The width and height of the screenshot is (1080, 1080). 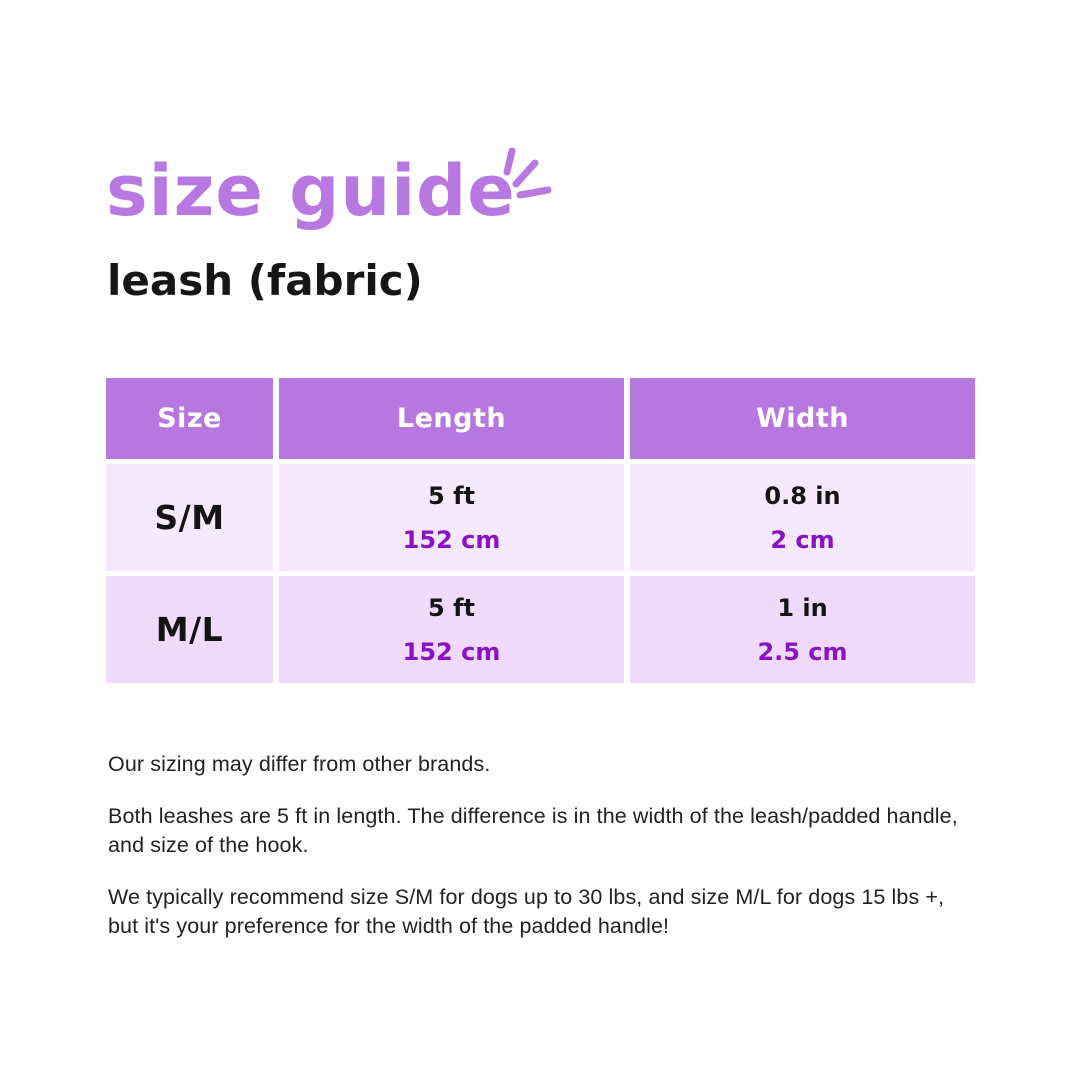 What do you see at coordinates (451, 629) in the screenshot?
I see `table-row-ml-length-cell: 5 ft 152 cm` at bounding box center [451, 629].